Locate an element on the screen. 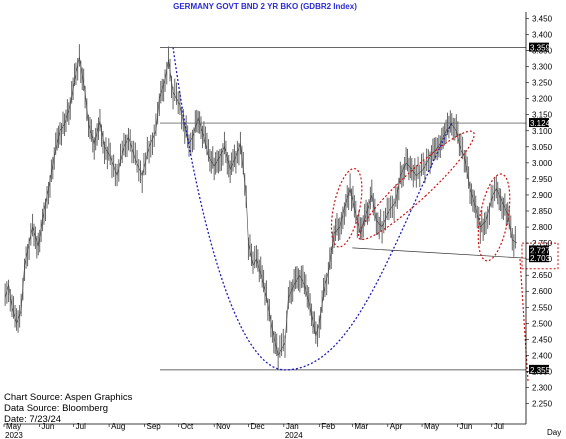  y-tick-label: 3.300 is located at coordinates (542, 67).